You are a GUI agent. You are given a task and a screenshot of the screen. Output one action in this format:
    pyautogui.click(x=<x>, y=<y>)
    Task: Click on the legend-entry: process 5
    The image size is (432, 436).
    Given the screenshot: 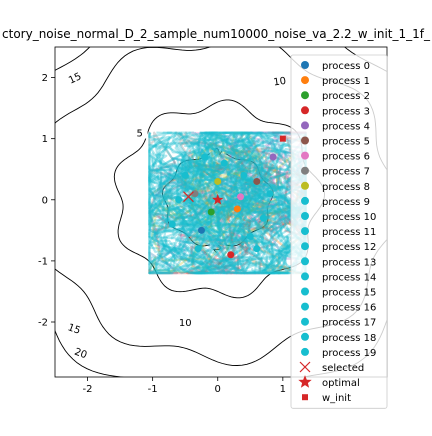 What is the action you would take?
    pyautogui.click(x=335, y=142)
    